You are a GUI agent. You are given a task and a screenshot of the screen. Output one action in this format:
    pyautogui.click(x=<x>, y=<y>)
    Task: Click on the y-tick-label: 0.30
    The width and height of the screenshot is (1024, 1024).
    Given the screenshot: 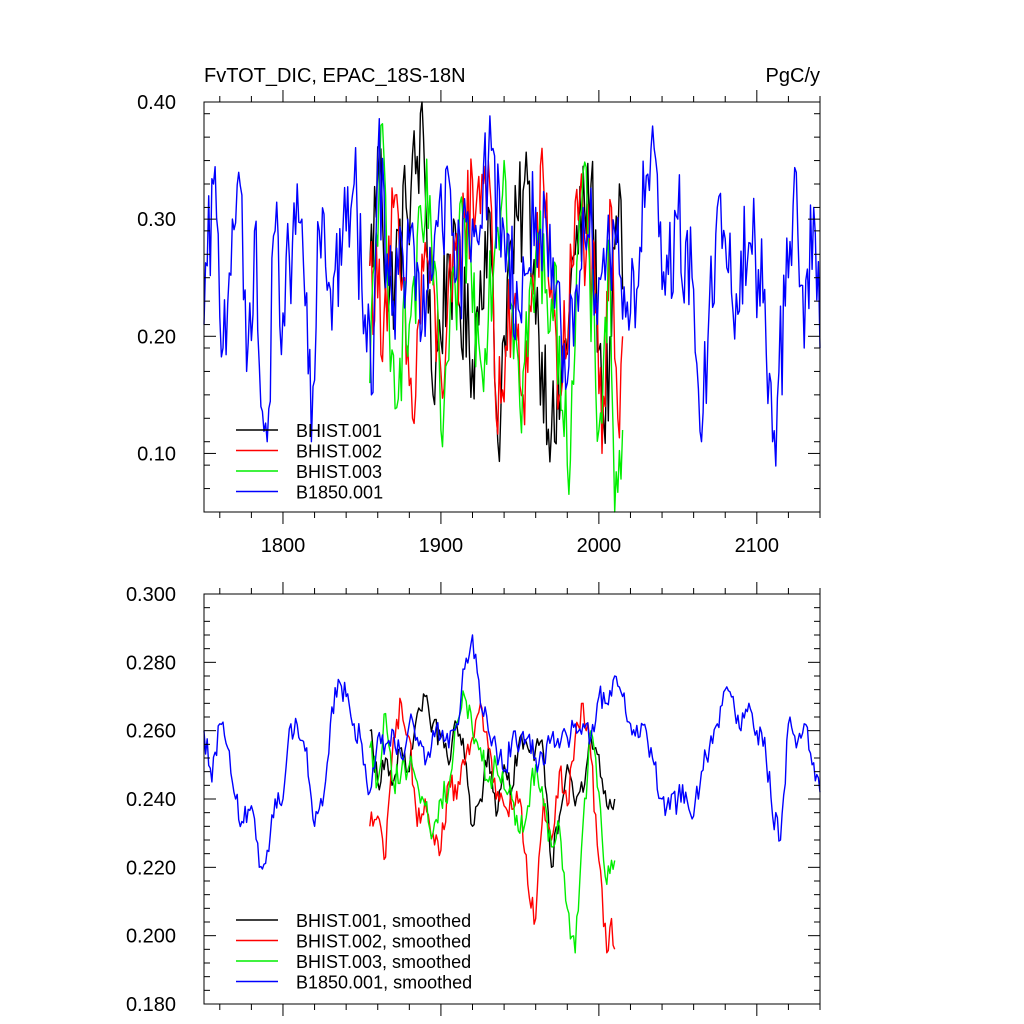 What is the action you would take?
    pyautogui.click(x=156, y=220)
    